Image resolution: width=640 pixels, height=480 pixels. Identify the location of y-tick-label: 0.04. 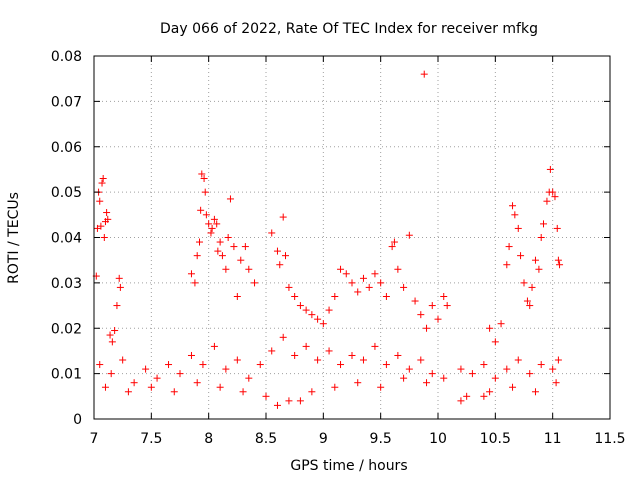
(66, 239).